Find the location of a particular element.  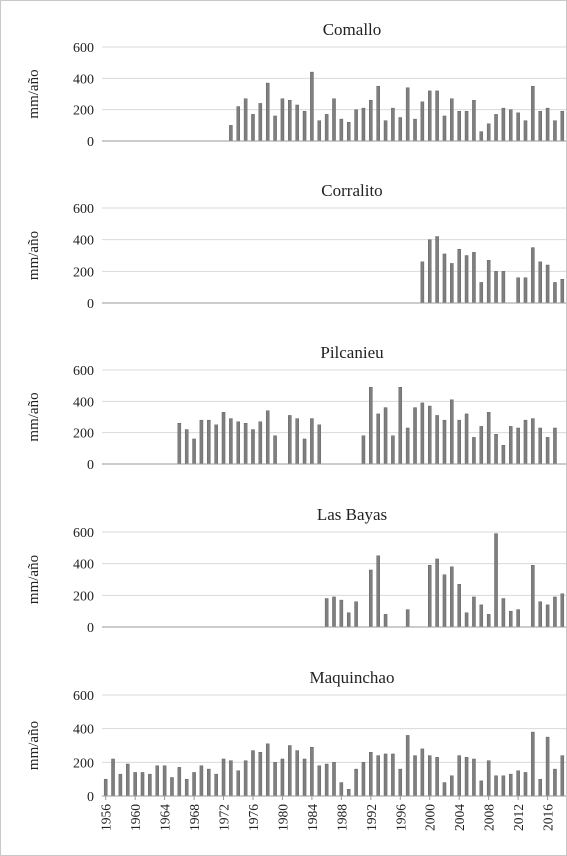

bar-1972 is located at coordinates (223, 438).